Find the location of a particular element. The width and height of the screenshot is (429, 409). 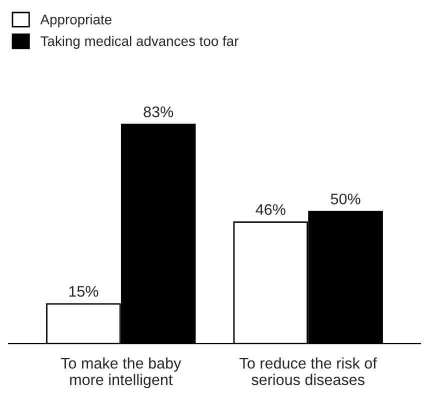

data-label: 83% is located at coordinates (159, 112).